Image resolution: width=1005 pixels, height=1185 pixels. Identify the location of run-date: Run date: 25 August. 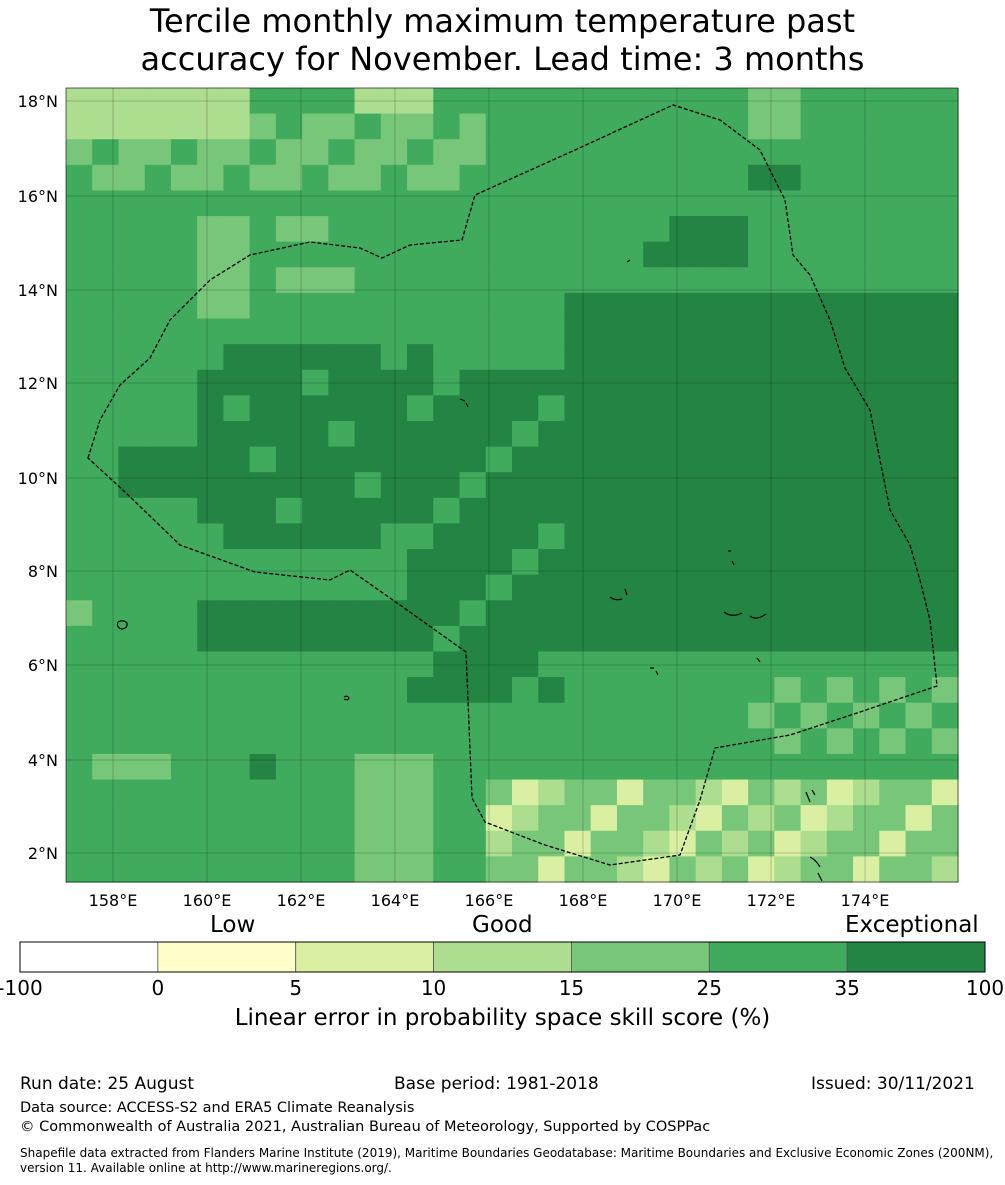
(107, 1084).